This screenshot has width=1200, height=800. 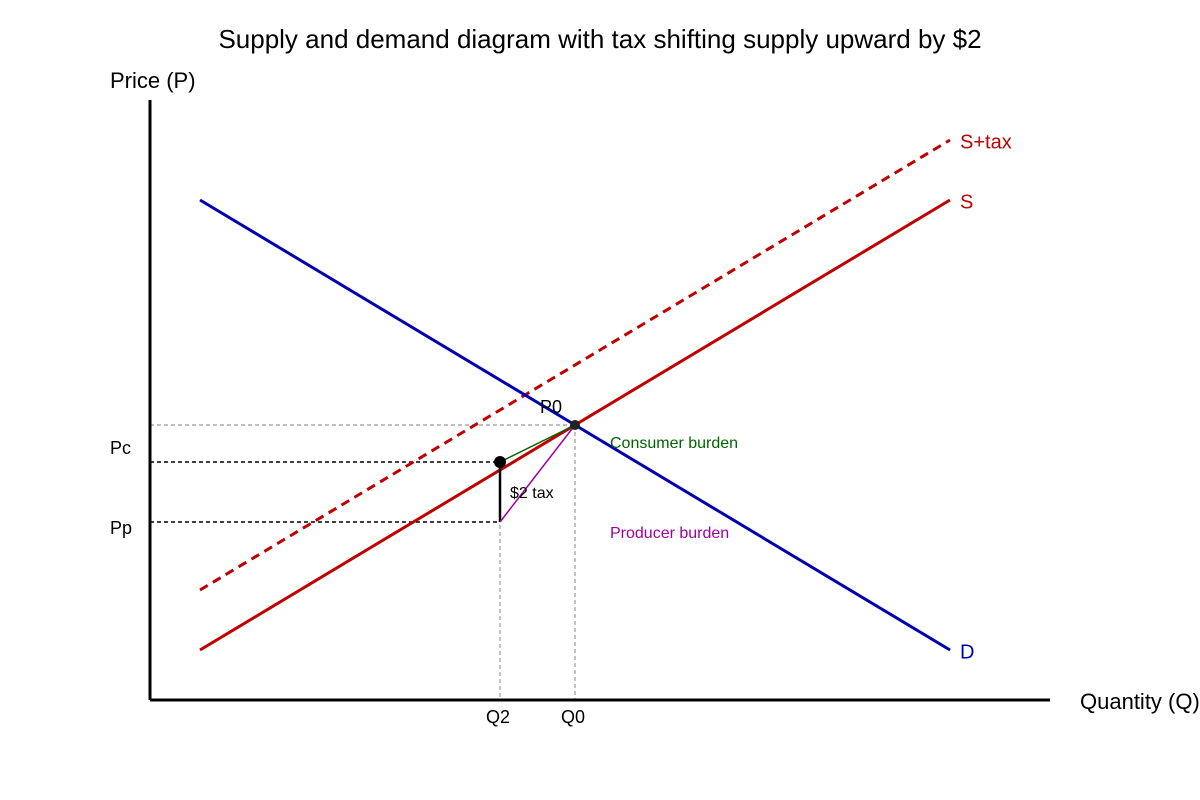 I want to click on quantity-label: Q2, so click(x=498, y=717).